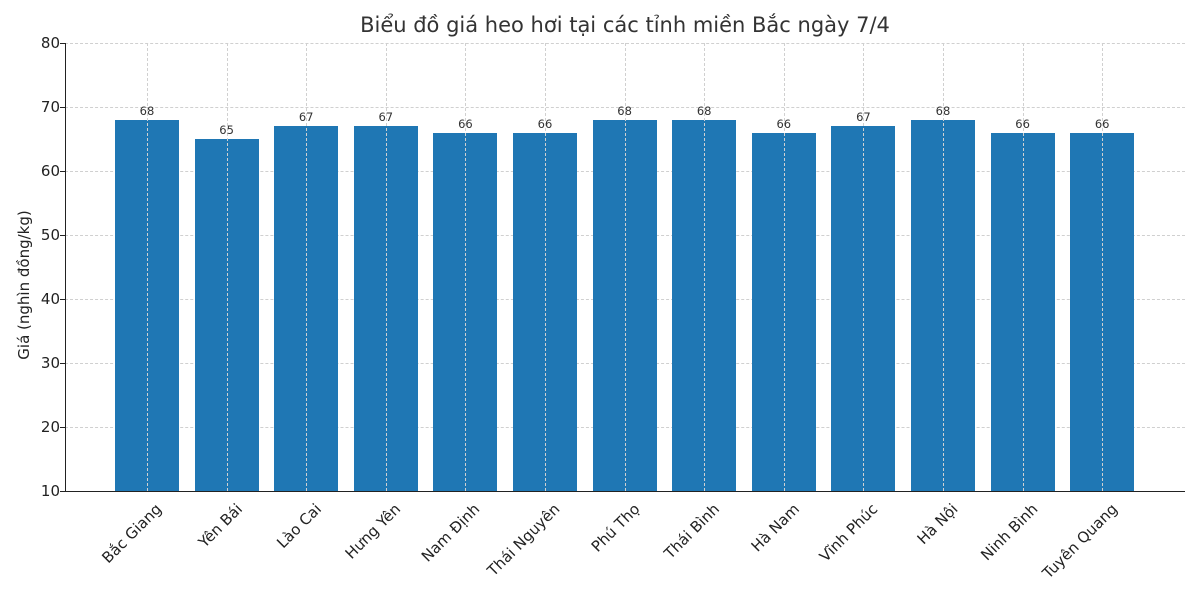 The image size is (1200, 600). Describe the element at coordinates (132, 533) in the screenshot. I see `x-tick-label: Bắc Giang` at that location.